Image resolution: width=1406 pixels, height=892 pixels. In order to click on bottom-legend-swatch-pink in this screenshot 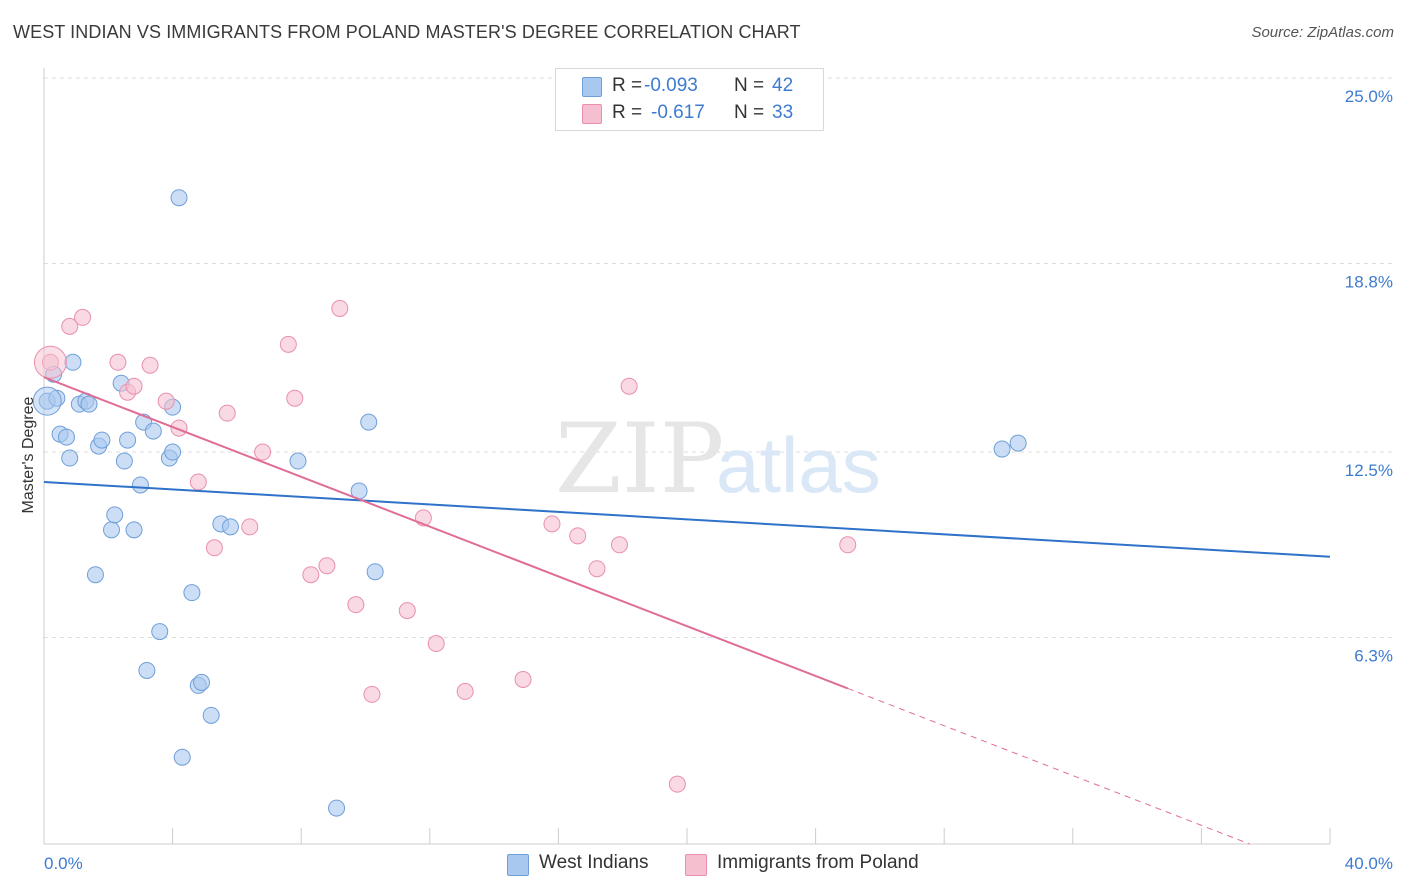, I will do `click(696, 865)`.